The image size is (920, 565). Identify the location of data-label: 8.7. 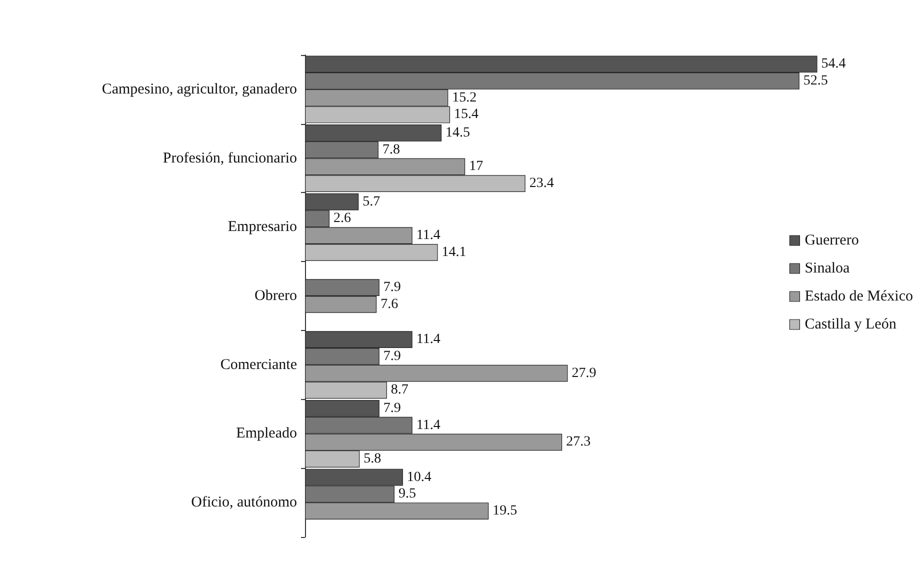
(399, 390).